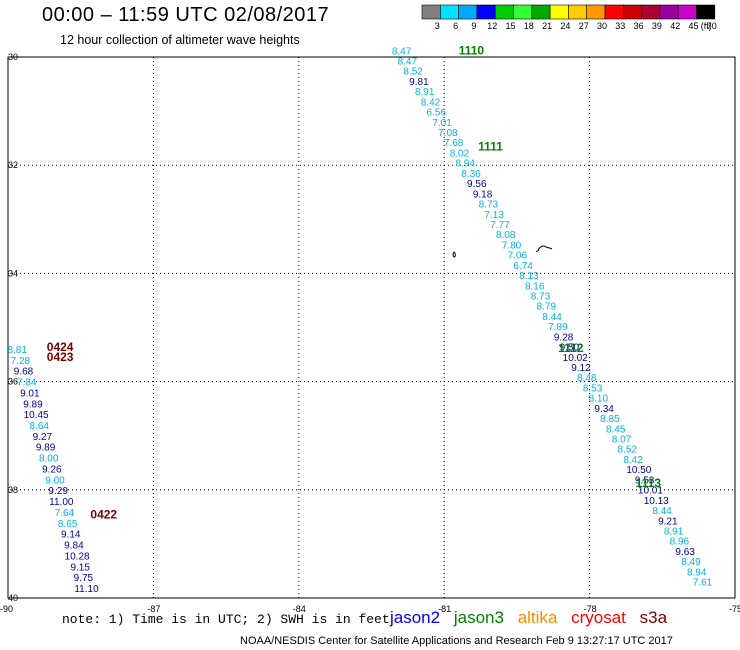  I want to click on satellite-legend: jason2 jason3 altika cryosat s3a, so click(533, 618).